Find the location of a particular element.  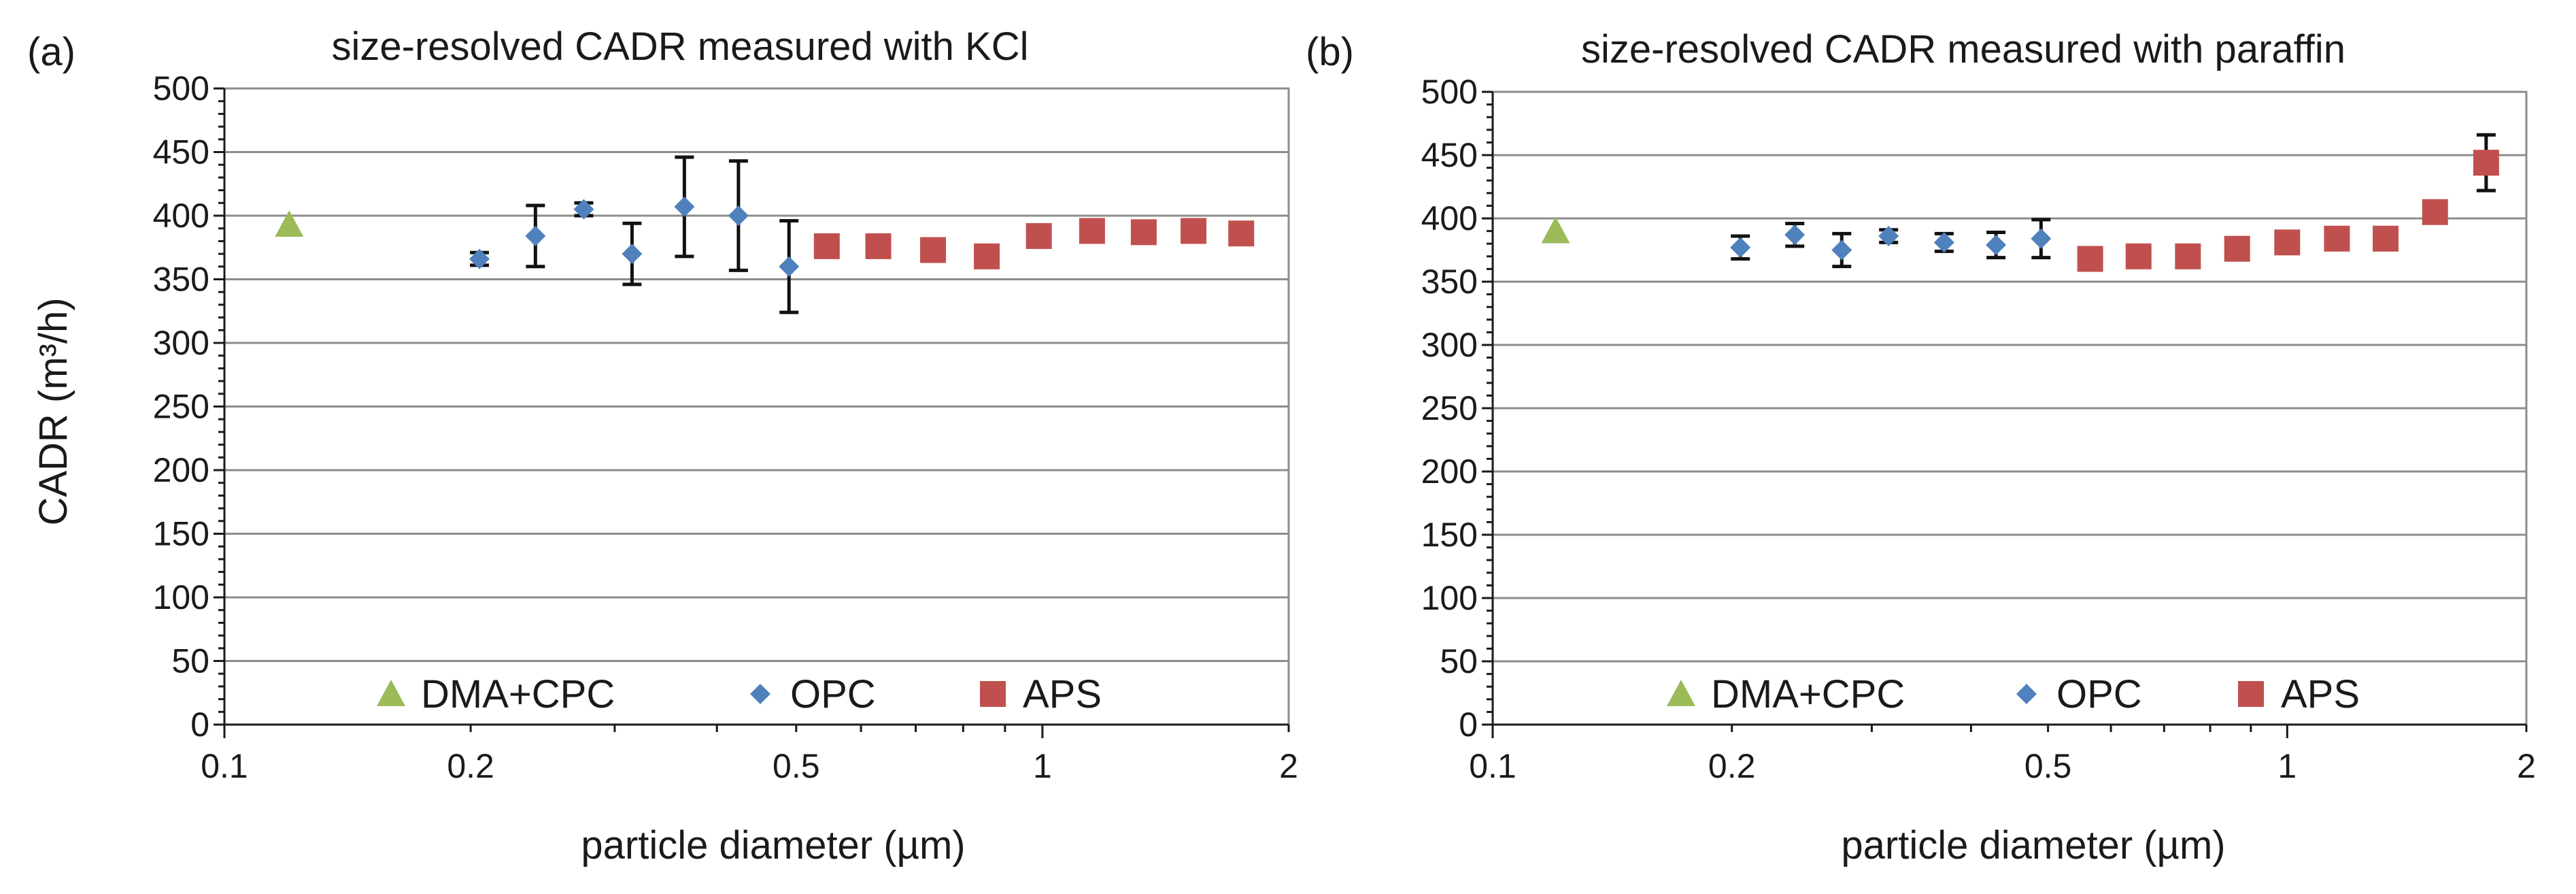

panel-b-y-tick-label: 250 is located at coordinates (1449, 408).